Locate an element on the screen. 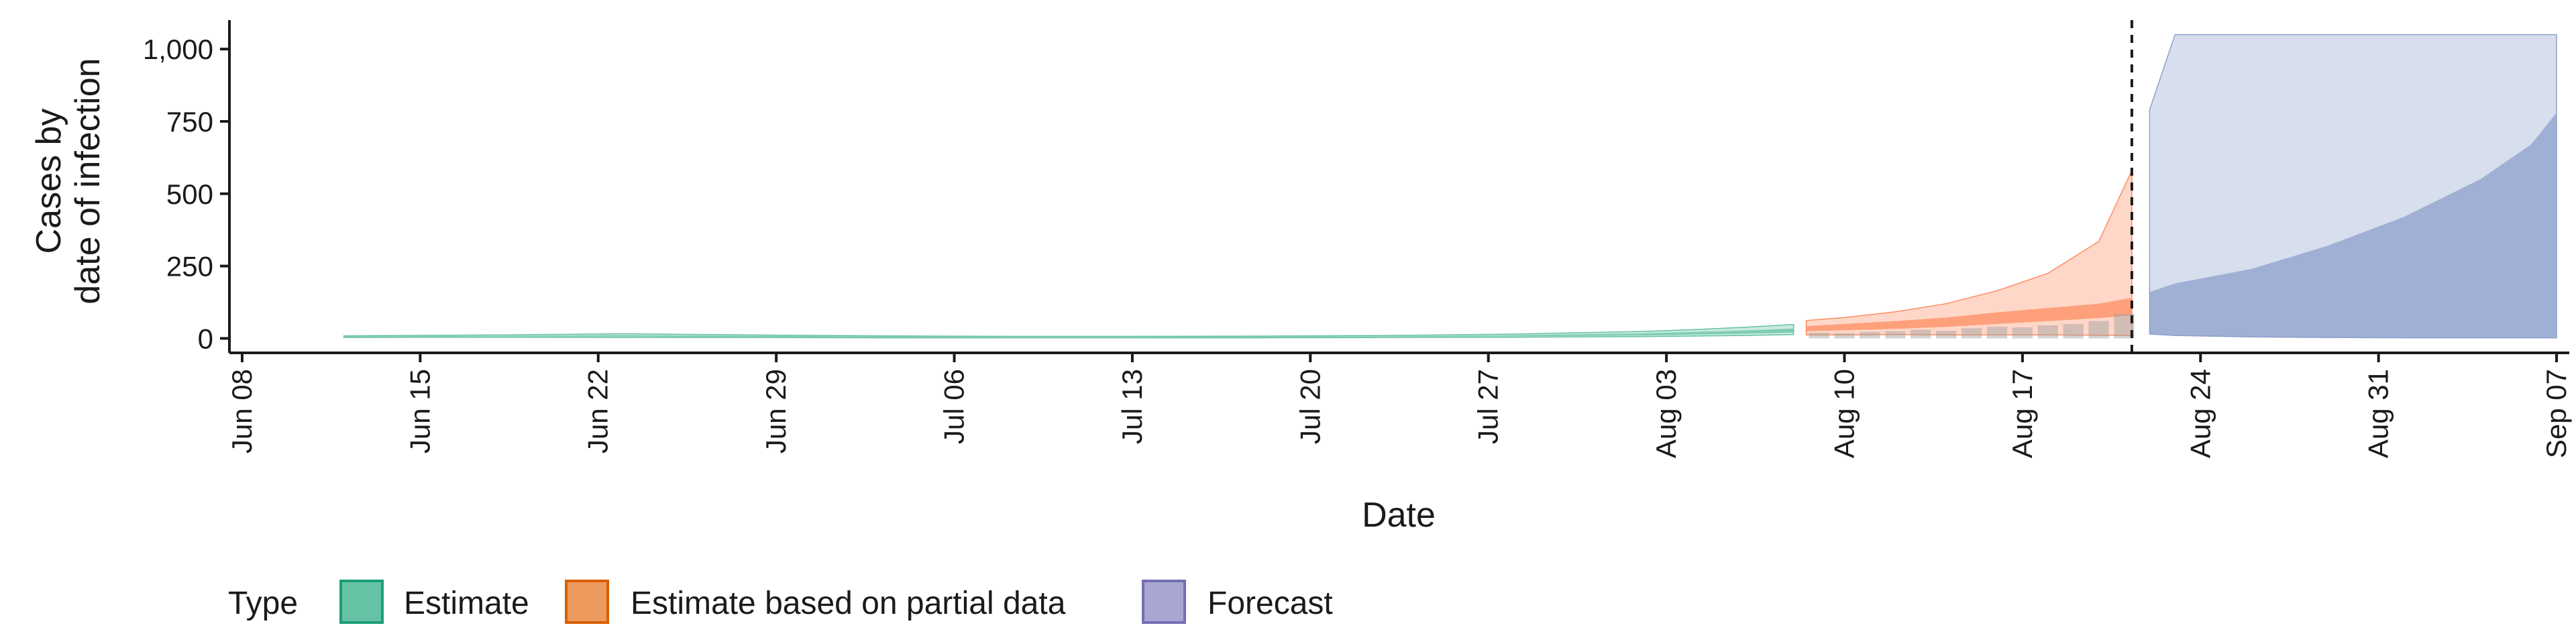 The width and height of the screenshot is (2576, 644). x-tick-label: Aug 17 is located at coordinates (2022, 413).